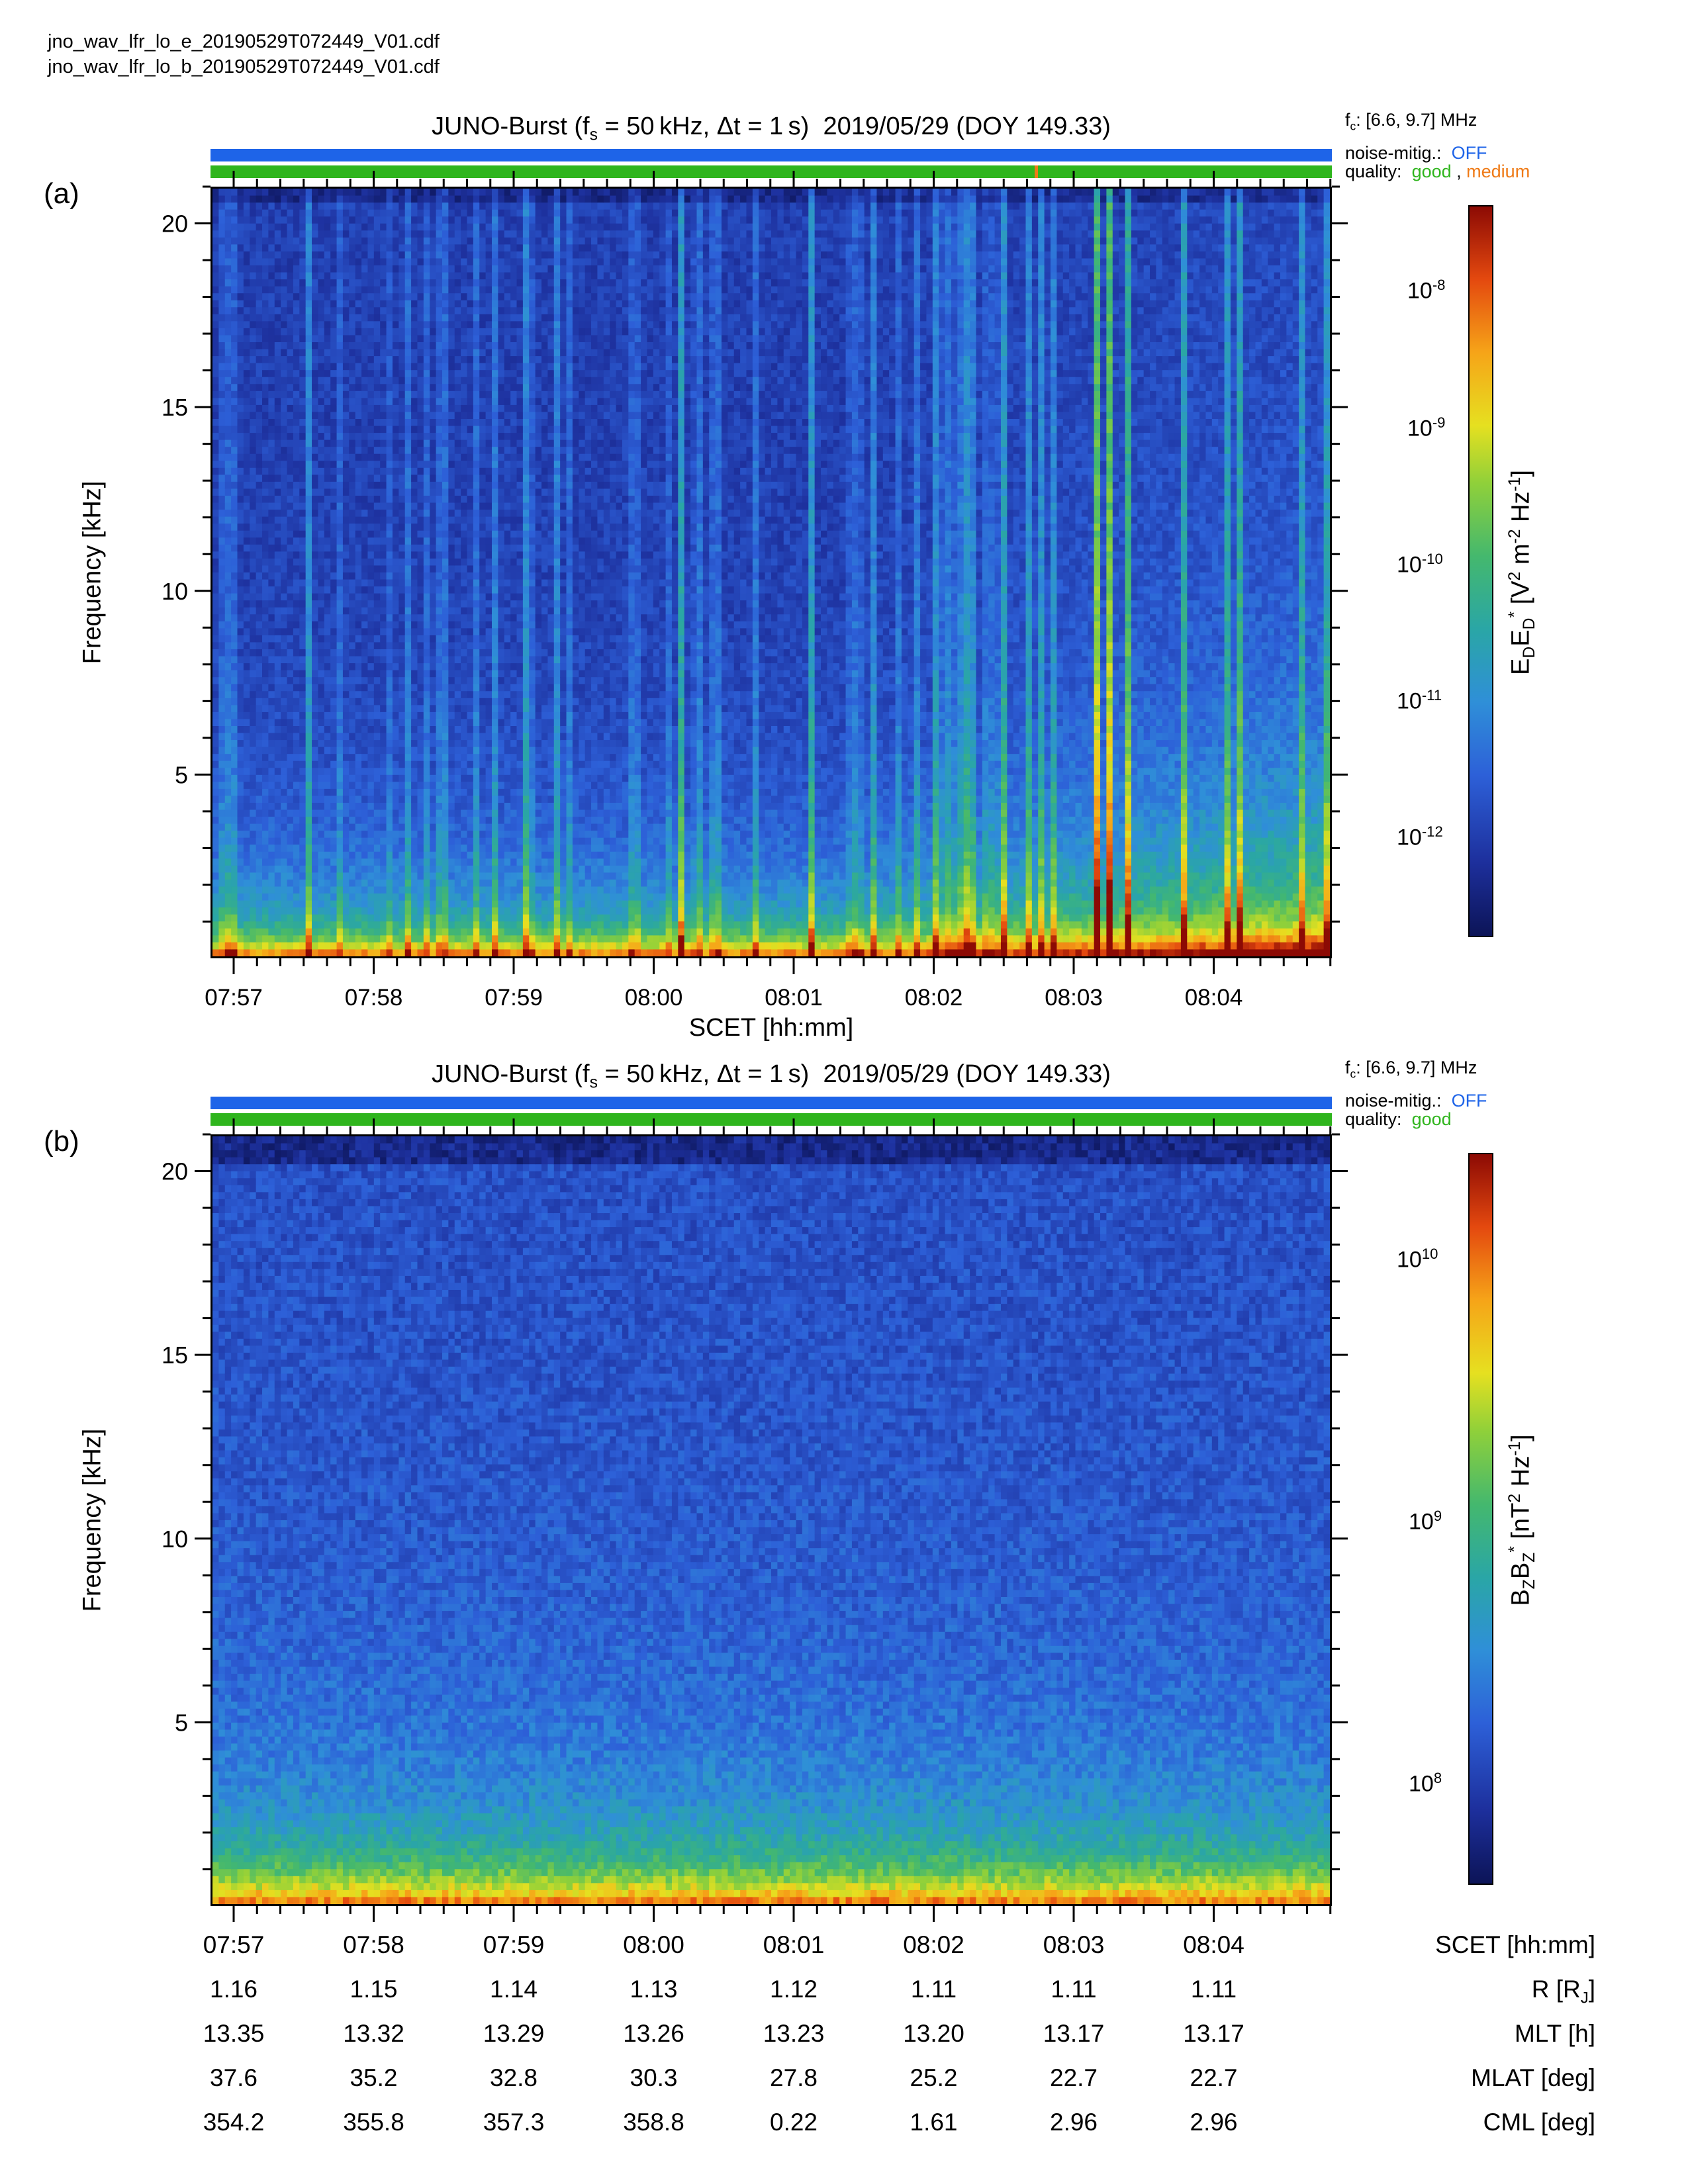 Image resolution: width=1688 pixels, height=2184 pixels. I want to click on panel-label: (b), so click(61, 1141).